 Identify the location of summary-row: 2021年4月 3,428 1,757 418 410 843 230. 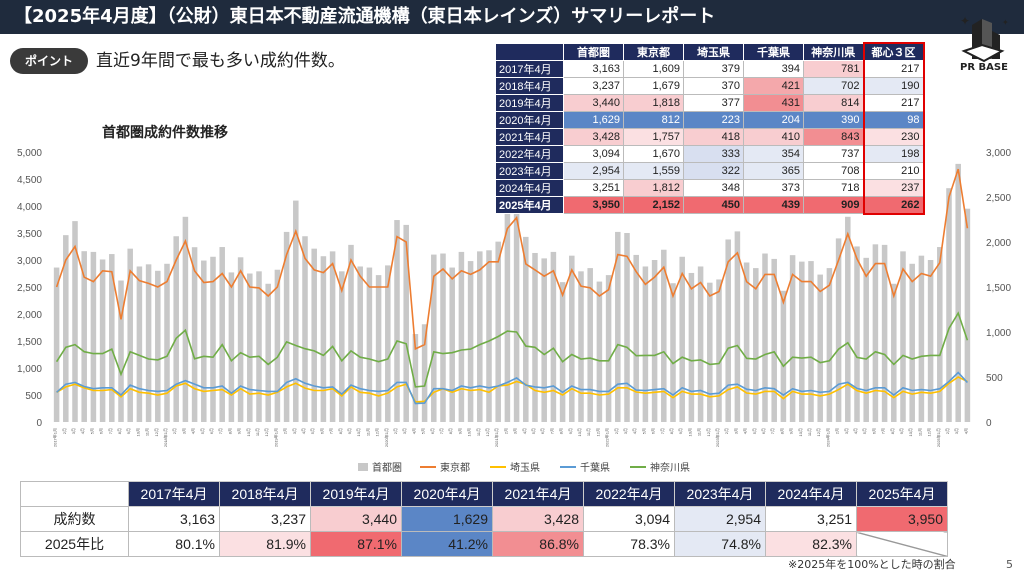
(710, 137).